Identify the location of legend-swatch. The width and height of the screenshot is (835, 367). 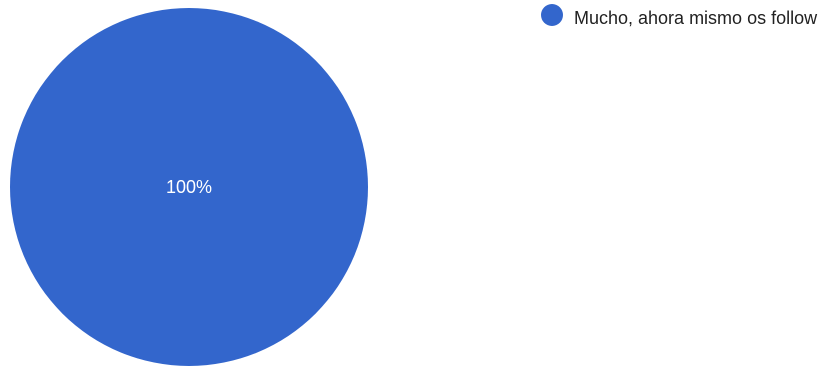
(552, 15).